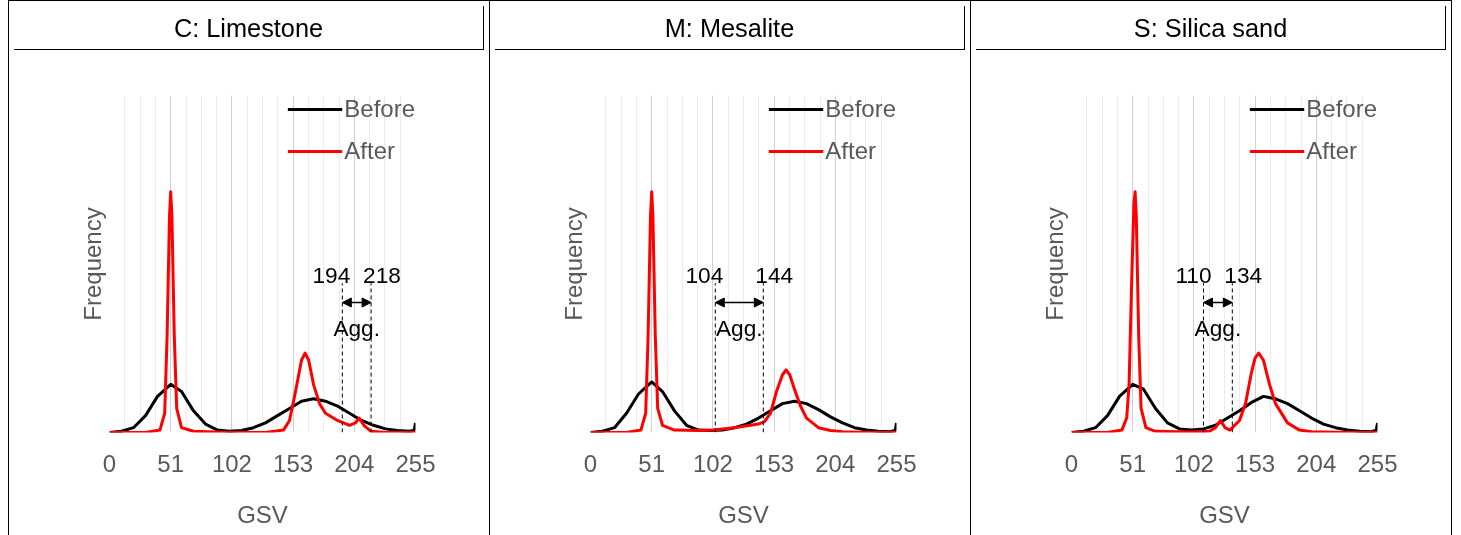 This screenshot has width=1461, height=535. I want to click on ref-line-label: 134, so click(1243, 275).